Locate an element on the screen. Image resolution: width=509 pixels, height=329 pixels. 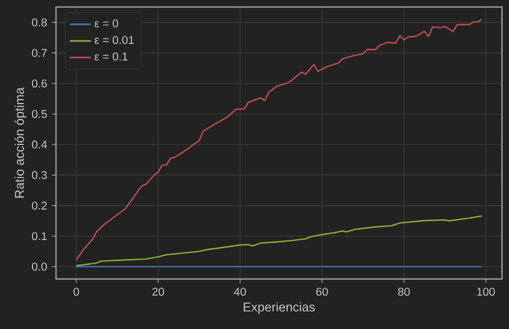
y-tick-label: 0.5 is located at coordinates (39, 114).